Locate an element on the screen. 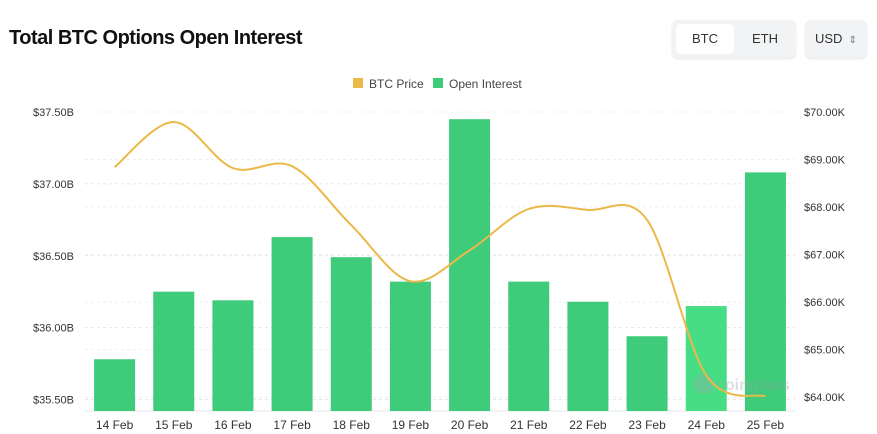 Image resolution: width=877 pixels, height=434 pixels. x-tick-label: 21 Feb is located at coordinates (529, 425).